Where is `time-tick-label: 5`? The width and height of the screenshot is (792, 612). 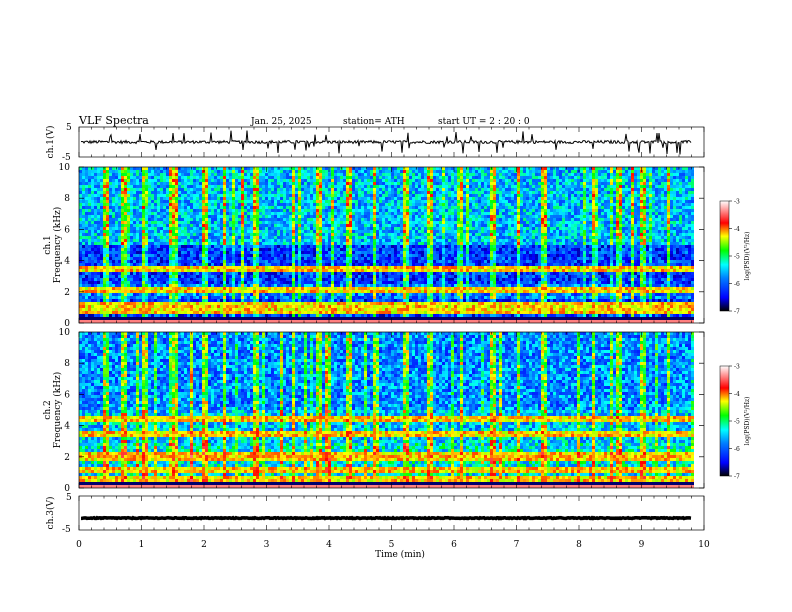 time-tick-label: 5 is located at coordinates (392, 545).